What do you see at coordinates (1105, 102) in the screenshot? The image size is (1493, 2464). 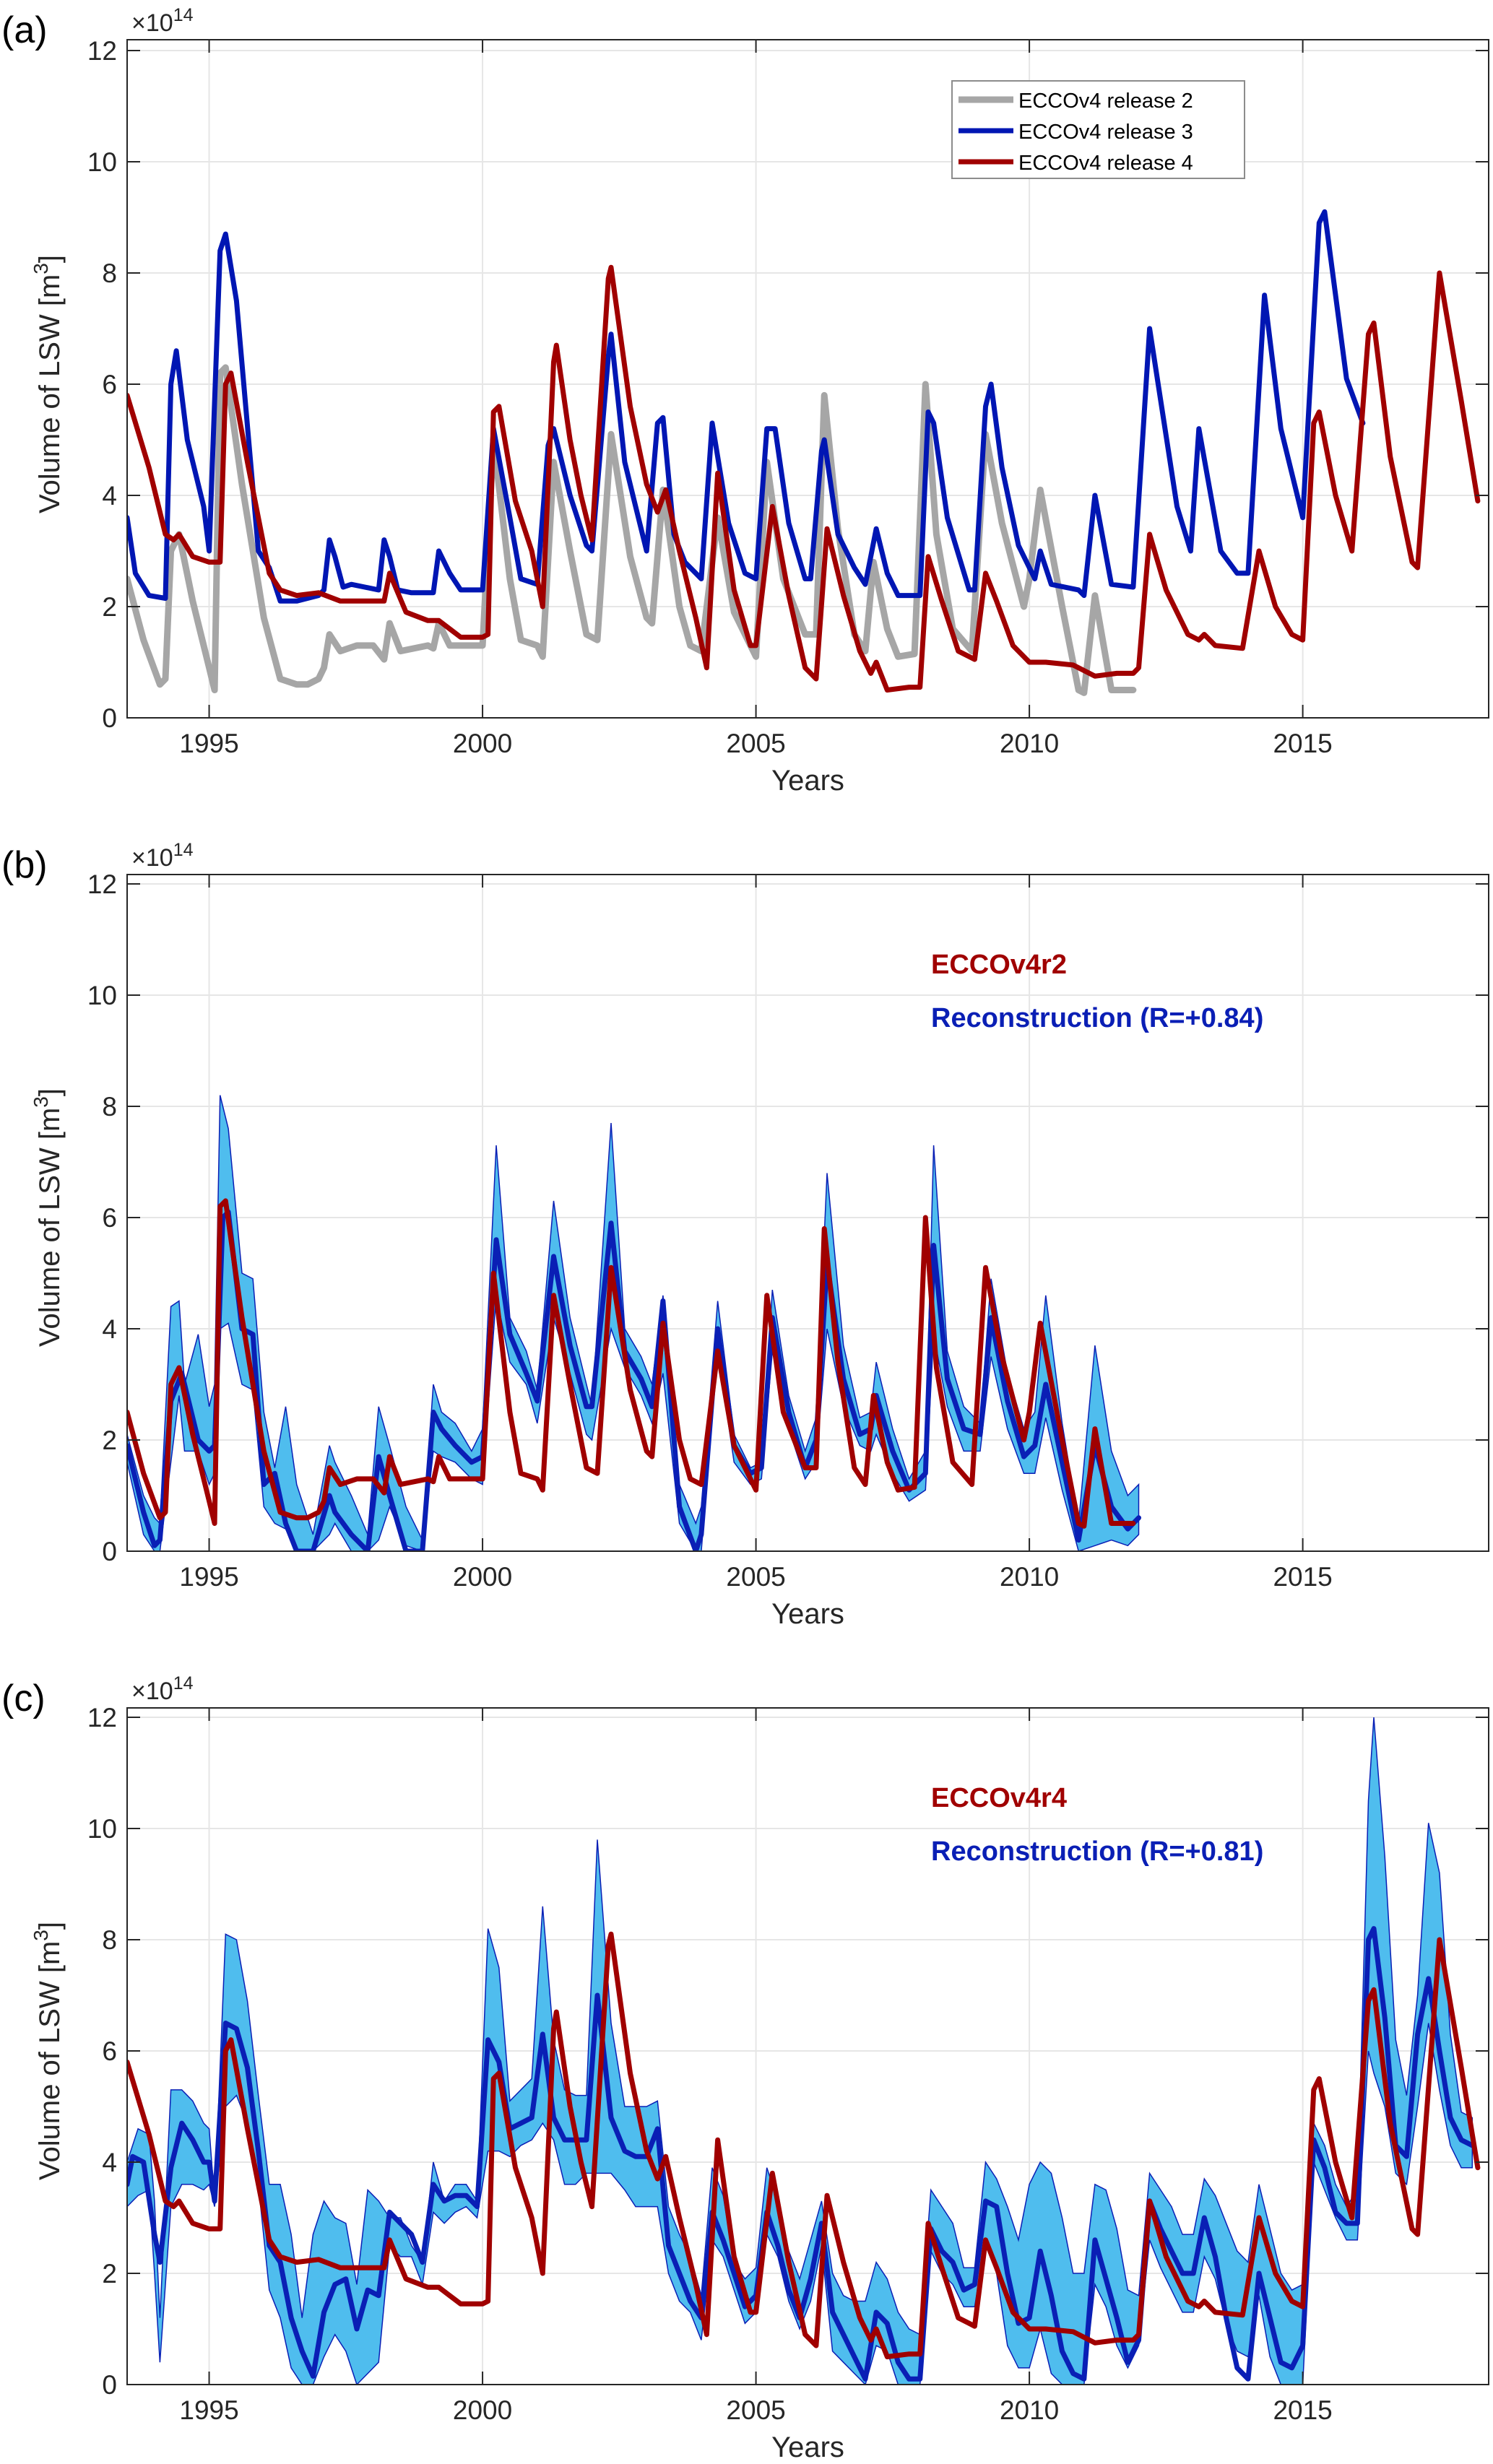 I see `legend-entry: ECCOv4 release 2` at bounding box center [1105, 102].